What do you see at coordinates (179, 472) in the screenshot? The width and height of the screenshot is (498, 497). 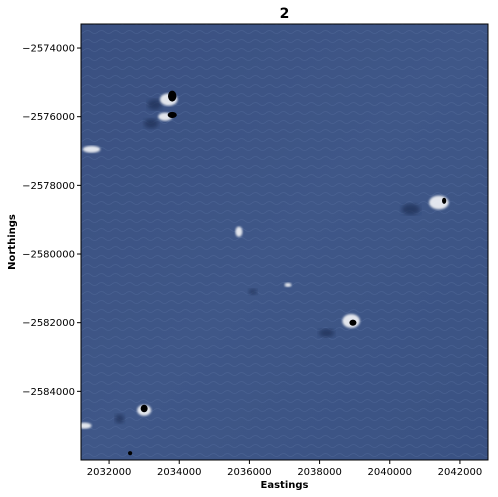 I see `x-tick-label: 2034000` at bounding box center [179, 472].